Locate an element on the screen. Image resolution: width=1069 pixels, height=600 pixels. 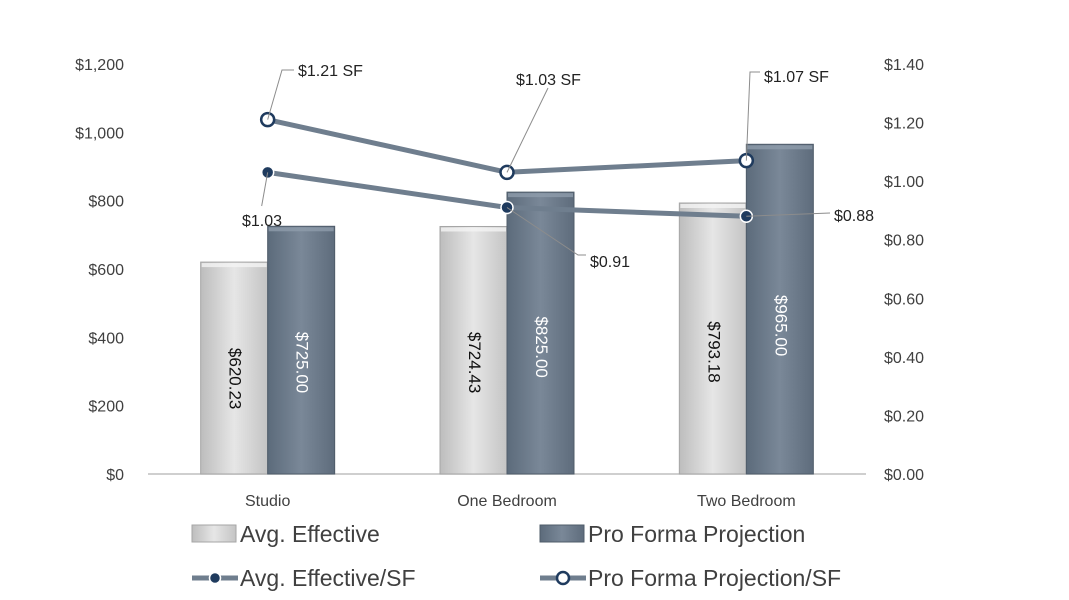
legend-label: Avg. Effective is located at coordinates (310, 534).